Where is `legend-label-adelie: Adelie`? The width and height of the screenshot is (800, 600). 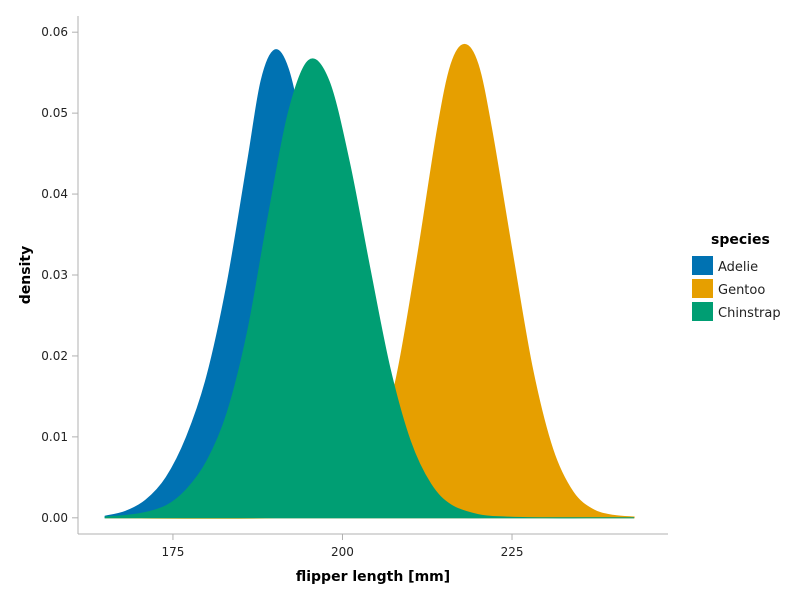
legend-label-adelie: Adelie is located at coordinates (738, 267).